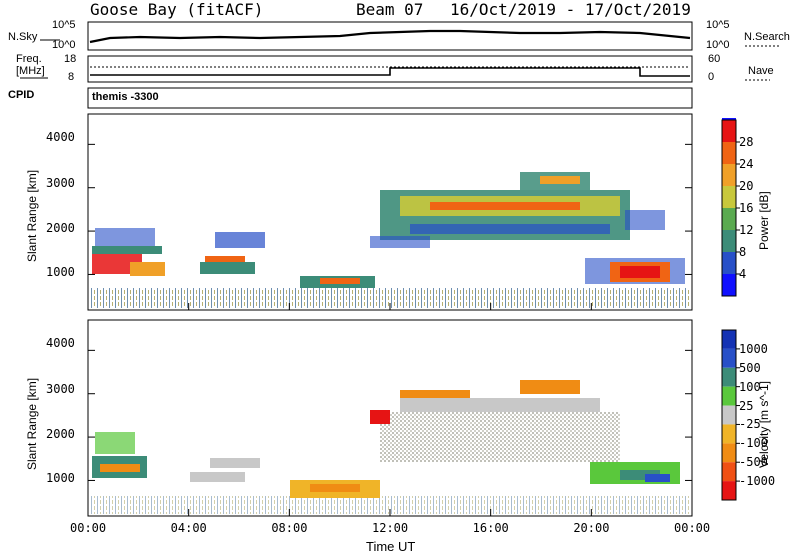  What do you see at coordinates (750, 367) in the screenshot?
I see `velocity-colorbar-tick: 500` at bounding box center [750, 367].